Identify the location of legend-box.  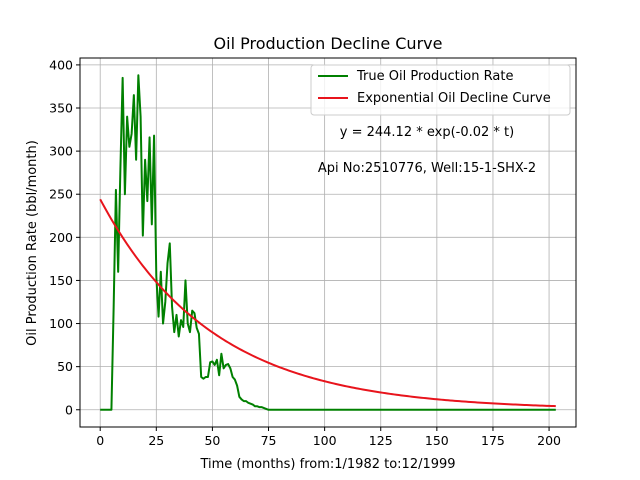
(440, 90).